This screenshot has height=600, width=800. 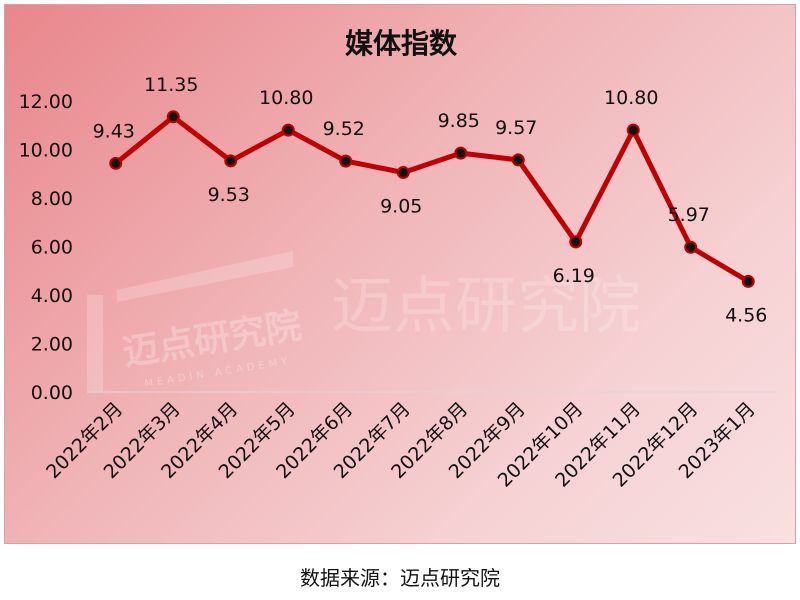 What do you see at coordinates (344, 129) in the screenshot?
I see `data-label: 9.52` at bounding box center [344, 129].